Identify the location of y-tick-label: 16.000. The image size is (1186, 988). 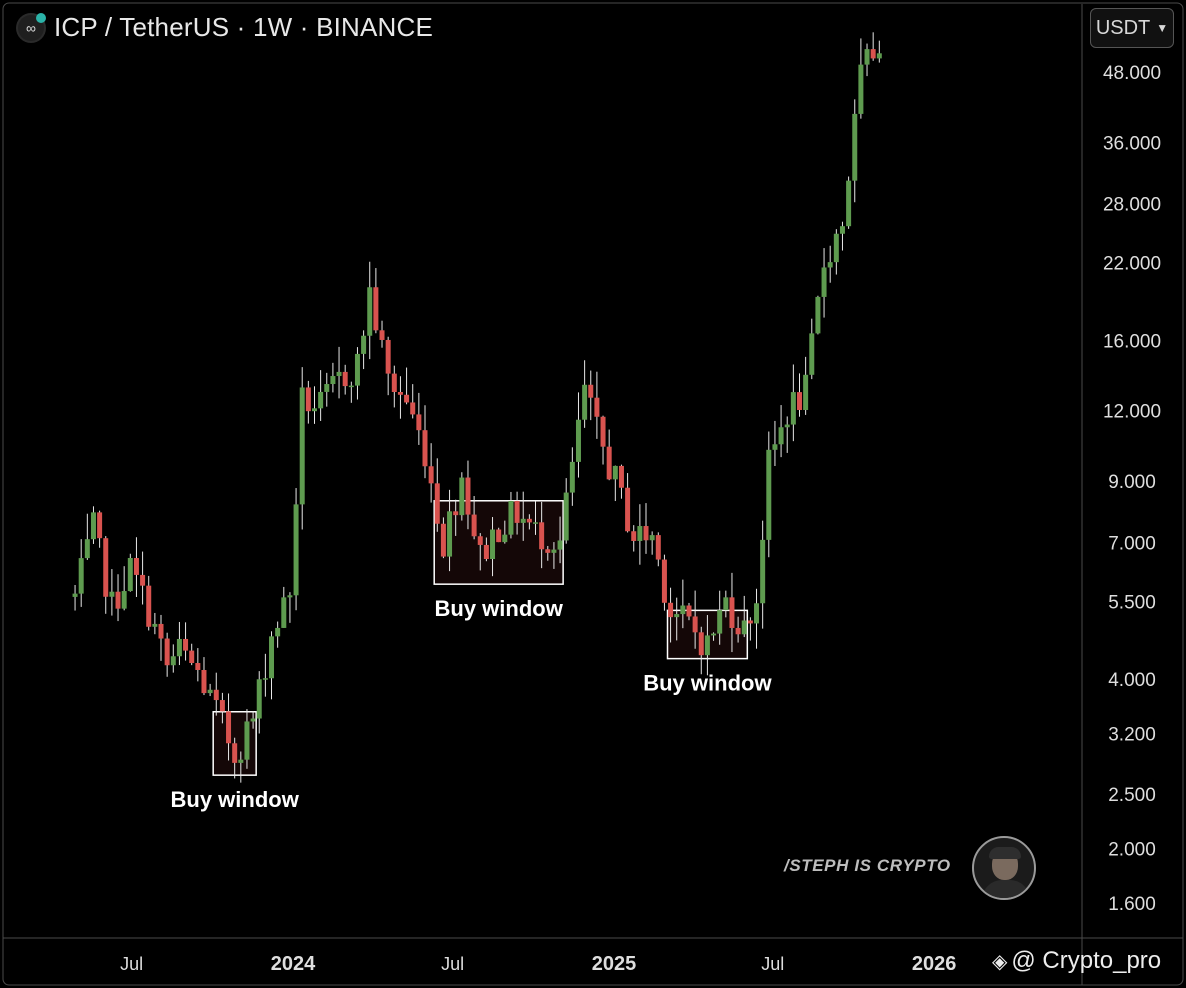
(1132, 341).